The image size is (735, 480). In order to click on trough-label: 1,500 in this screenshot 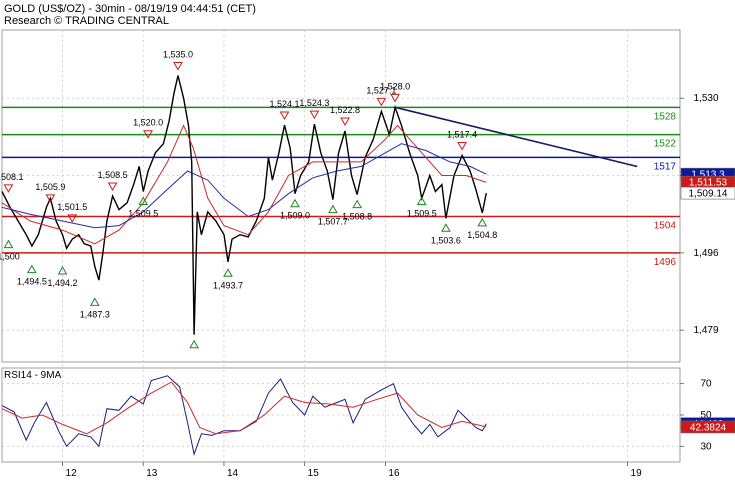, I will do `click(10, 257)`.